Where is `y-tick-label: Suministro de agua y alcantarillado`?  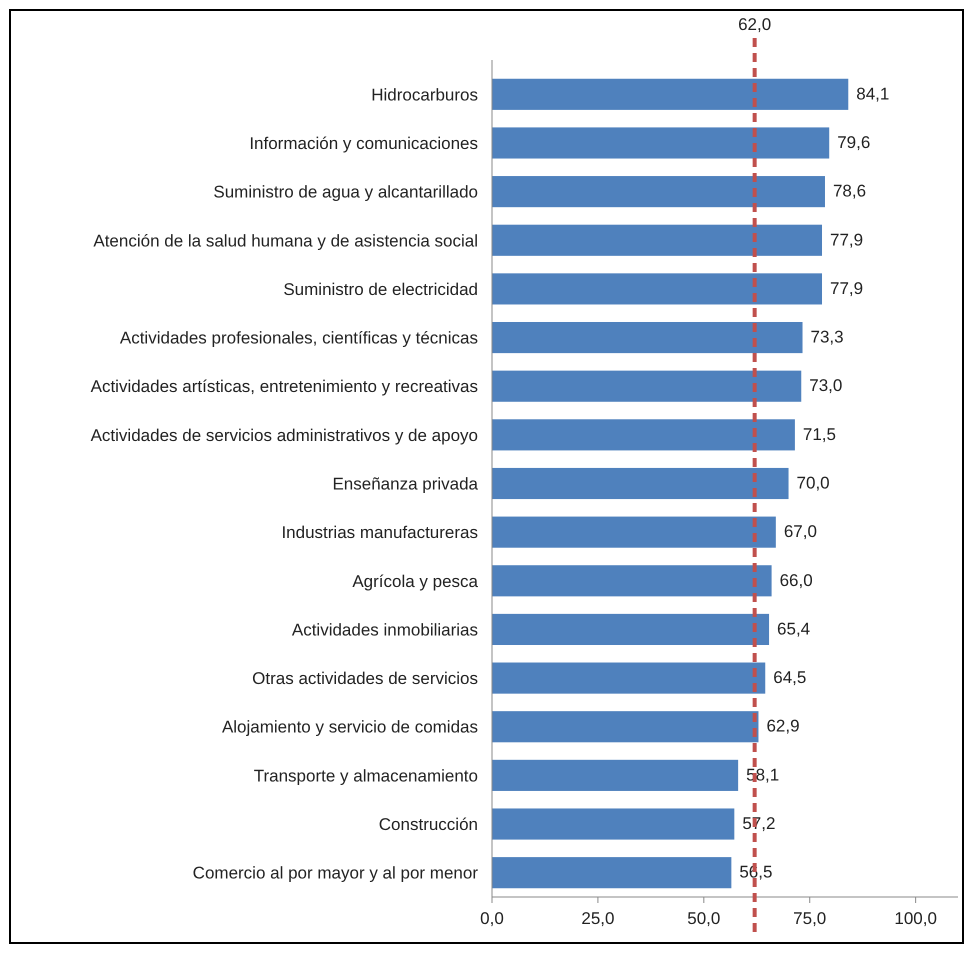 y-tick-label: Suministro de agua y alcantarillado is located at coordinates (345, 192).